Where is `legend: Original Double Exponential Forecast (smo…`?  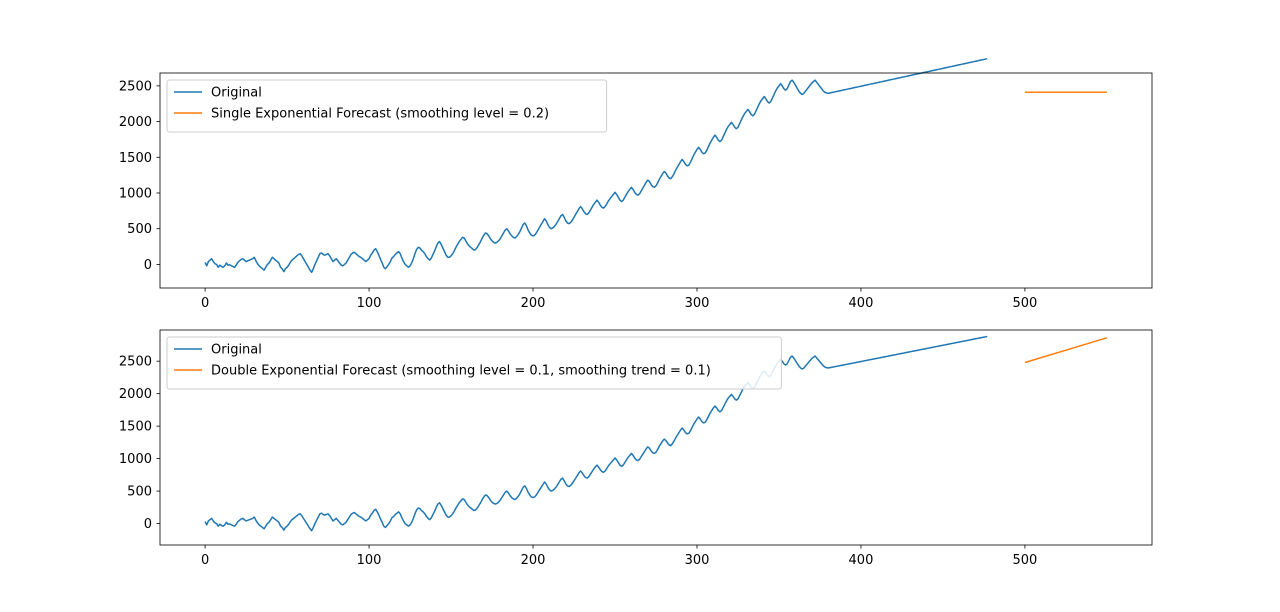 legend: Original Double Exponential Forecast (smo… is located at coordinates (474, 363).